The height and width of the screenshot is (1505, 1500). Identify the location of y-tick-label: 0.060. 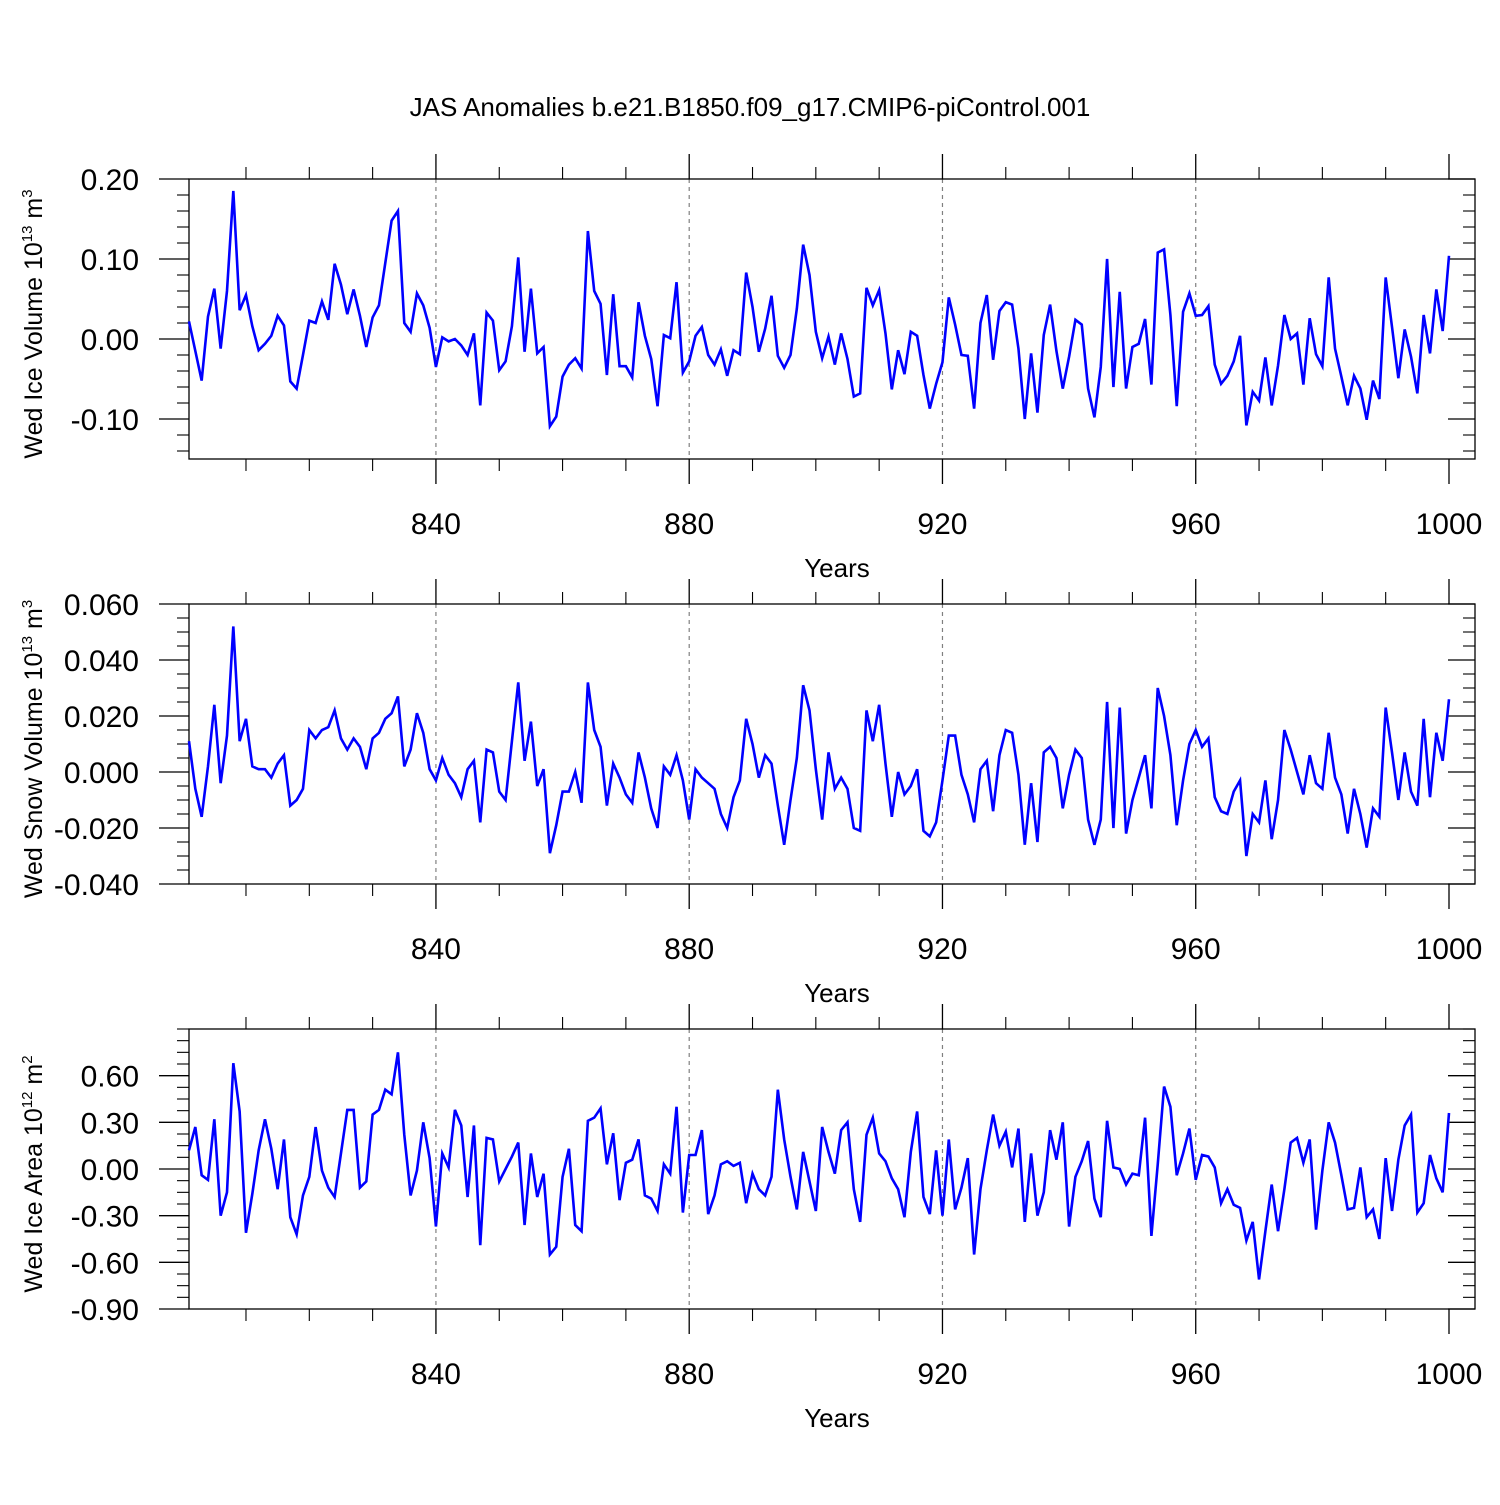
(101, 605).